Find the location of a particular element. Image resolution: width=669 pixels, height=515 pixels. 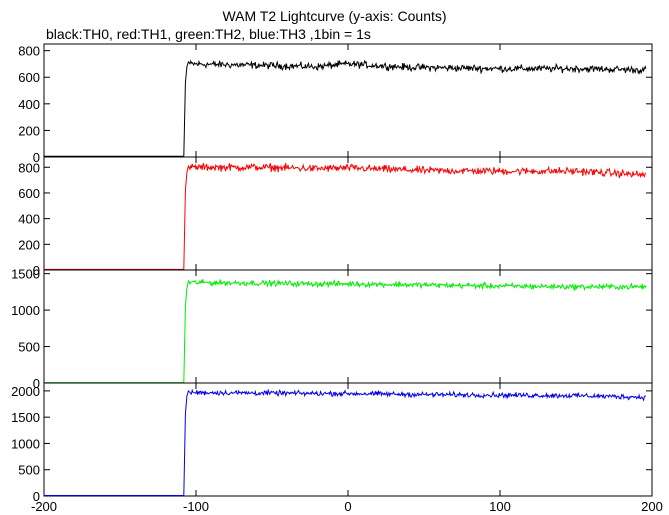

x-tick-label: -200 is located at coordinates (44, 506).